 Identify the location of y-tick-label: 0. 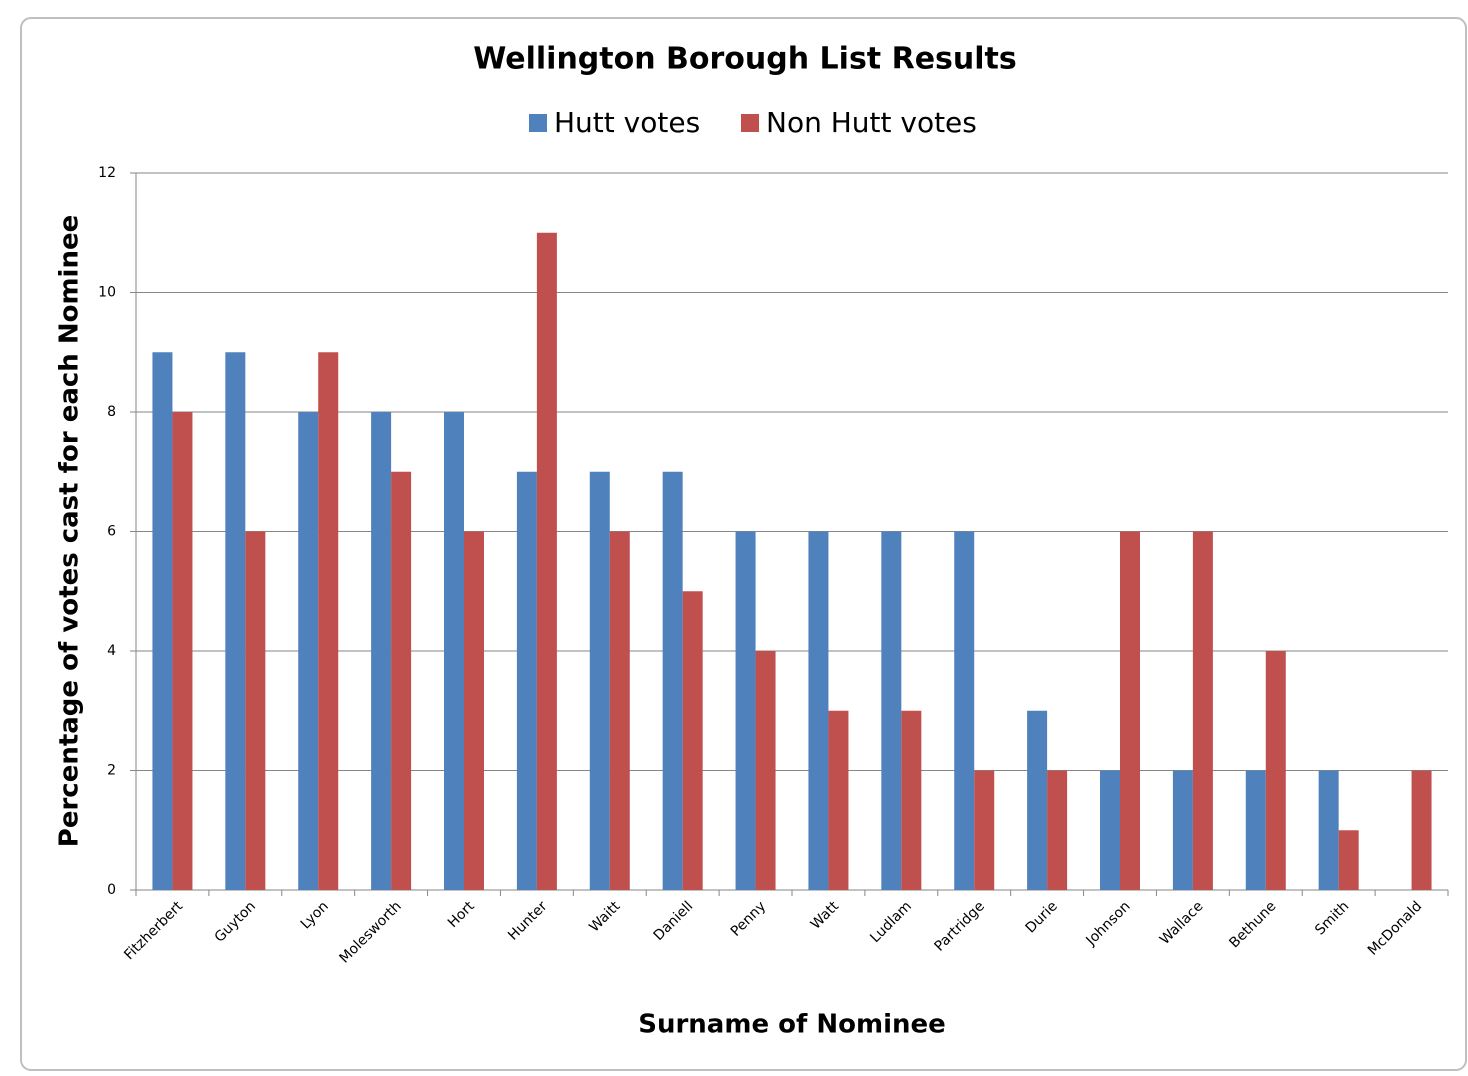
(111, 890).